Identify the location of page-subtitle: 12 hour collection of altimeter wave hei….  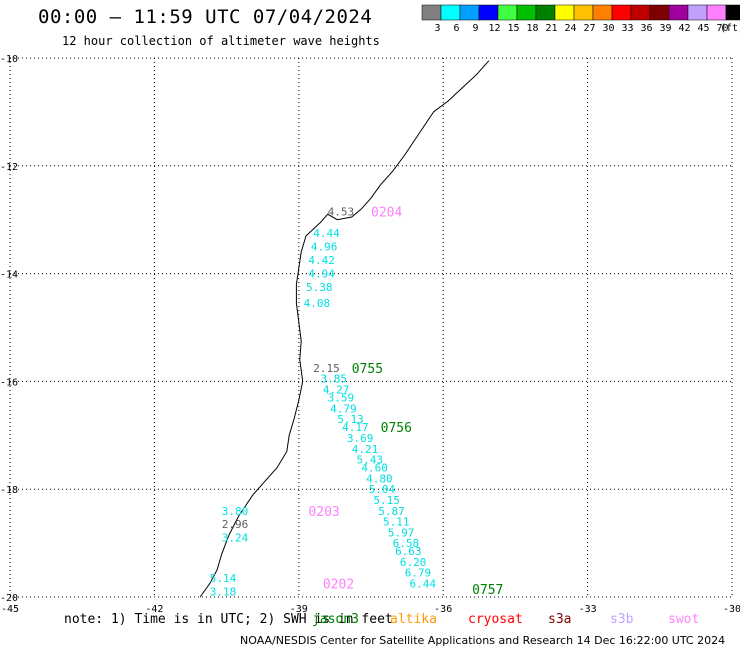
(221, 41).